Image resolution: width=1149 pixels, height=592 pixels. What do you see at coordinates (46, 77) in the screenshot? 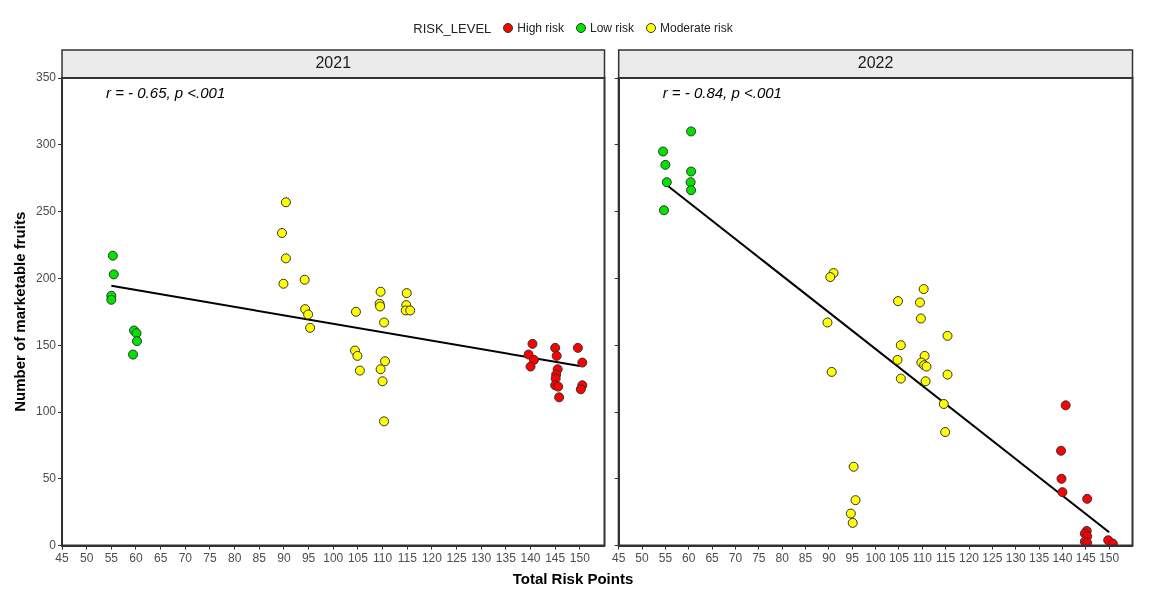
I see `y-tick-label: 350` at bounding box center [46, 77].